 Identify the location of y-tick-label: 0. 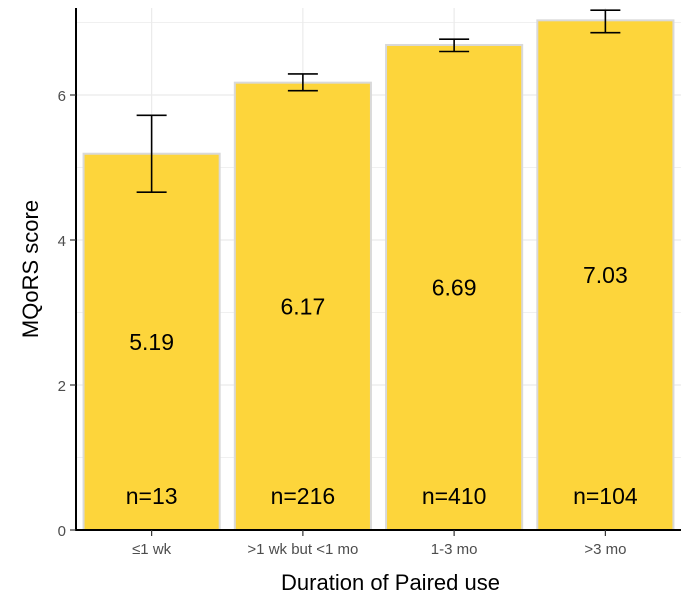
(62, 531).